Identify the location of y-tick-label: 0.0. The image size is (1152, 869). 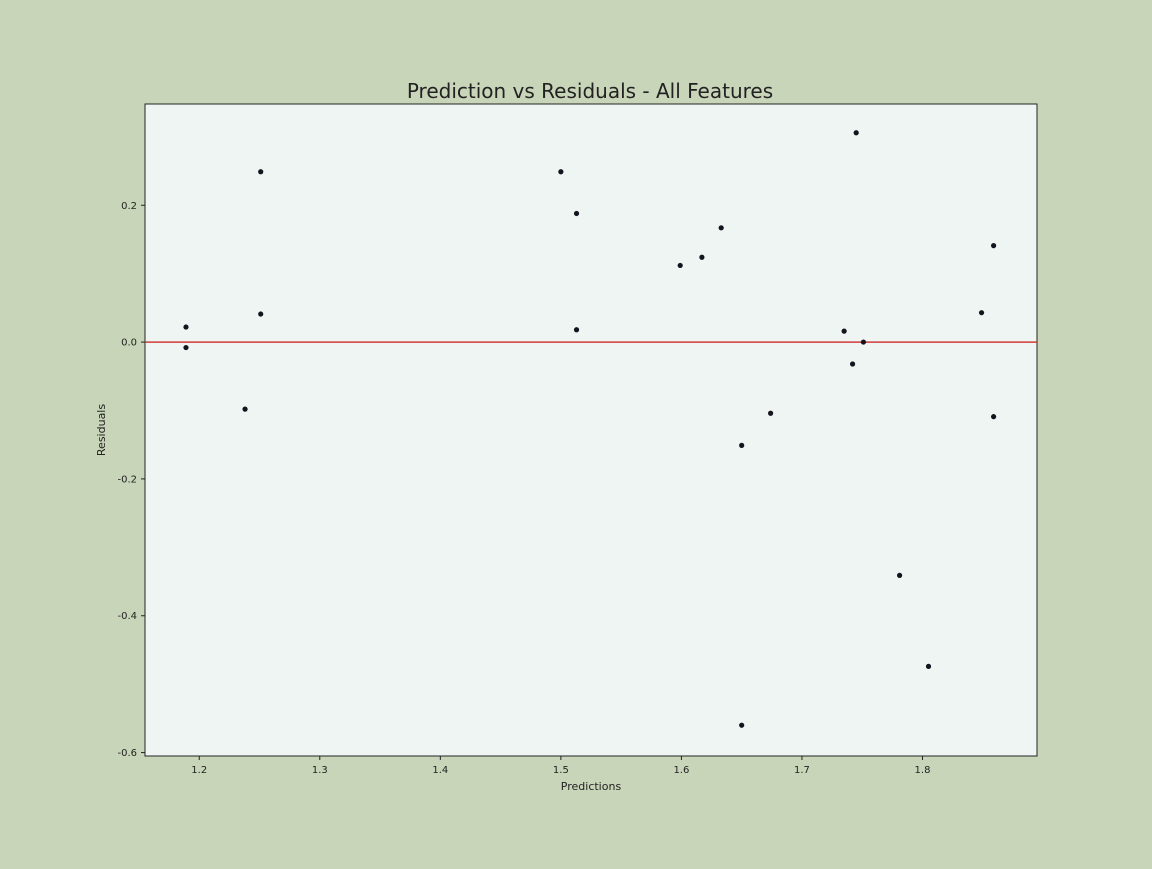
(129, 343).